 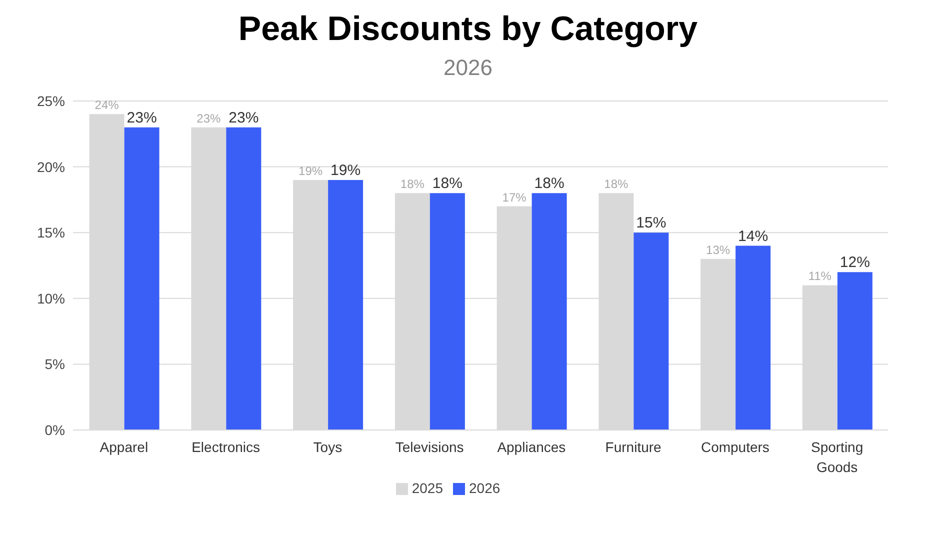 I want to click on data-label: 17%, so click(x=514, y=197).